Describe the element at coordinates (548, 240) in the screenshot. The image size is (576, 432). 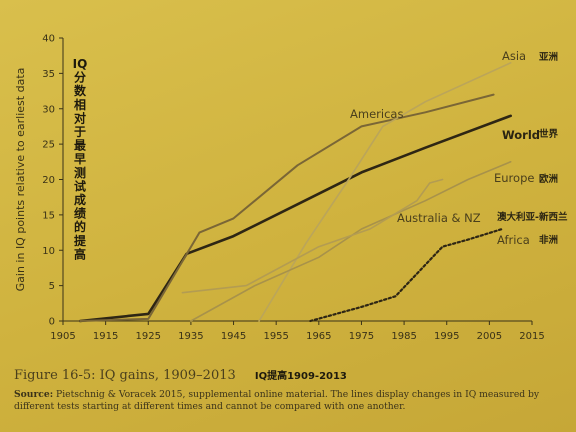
I see `series-label-cn-africa: 非洲` at that location.